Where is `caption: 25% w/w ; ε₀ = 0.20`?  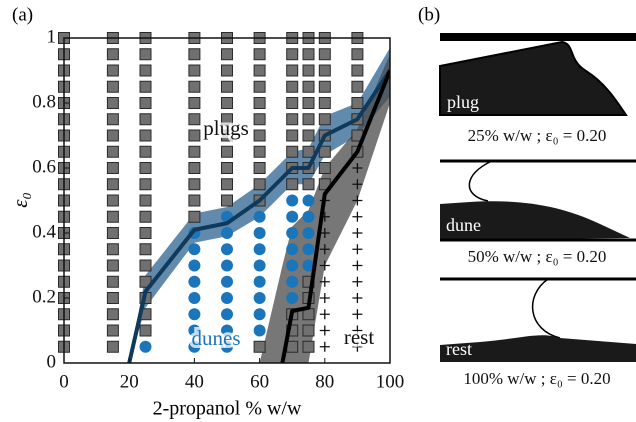
caption: 25% w/w ; ε₀ = 0.20 is located at coordinates (537, 135).